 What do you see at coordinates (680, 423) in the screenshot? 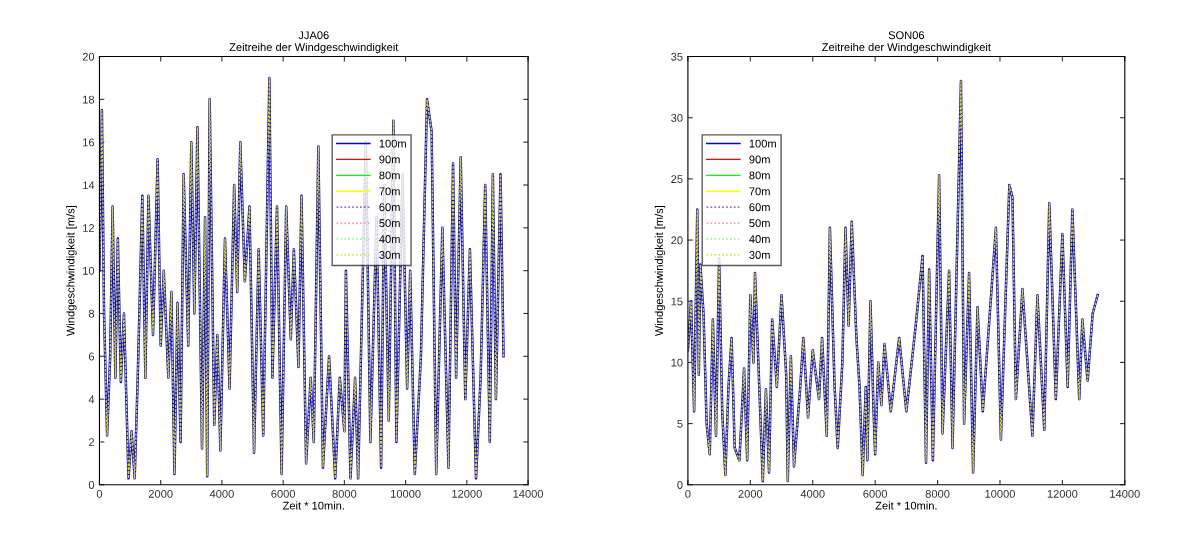
I see `y-tick-label: 5` at bounding box center [680, 423].